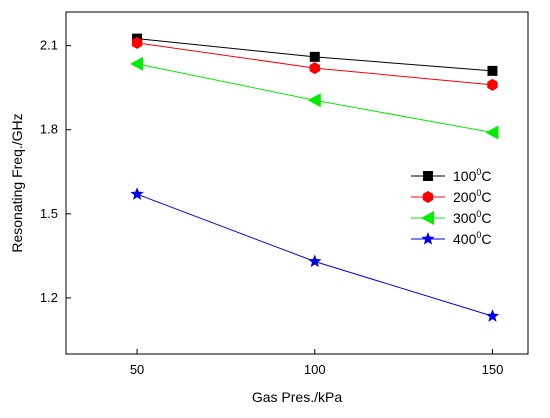 Image resolution: width=550 pixels, height=418 pixels. I want to click on y-tick-label: 2.1, so click(49, 45).